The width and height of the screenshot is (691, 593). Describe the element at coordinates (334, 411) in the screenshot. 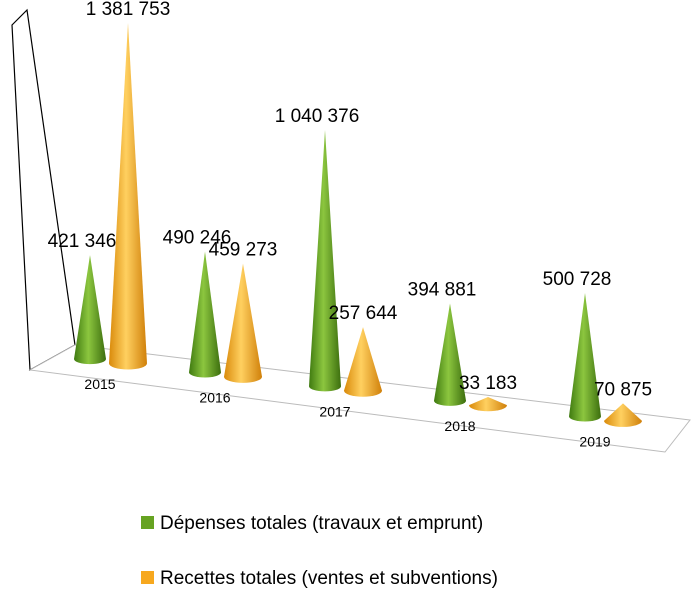

I see `category-label: 2017` at that location.